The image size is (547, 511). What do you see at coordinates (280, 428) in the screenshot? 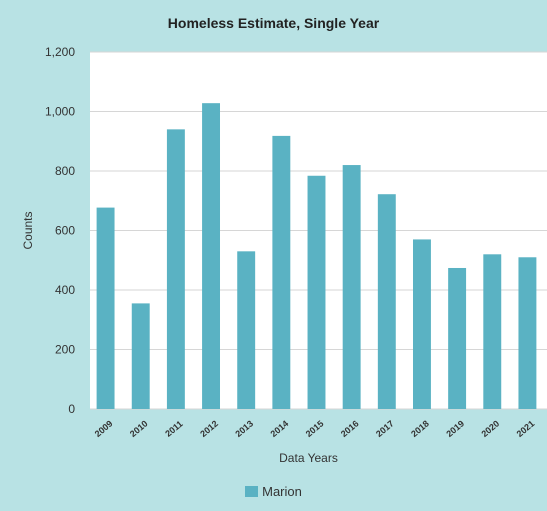
I see `x-tick-label: 2014` at bounding box center [280, 428].